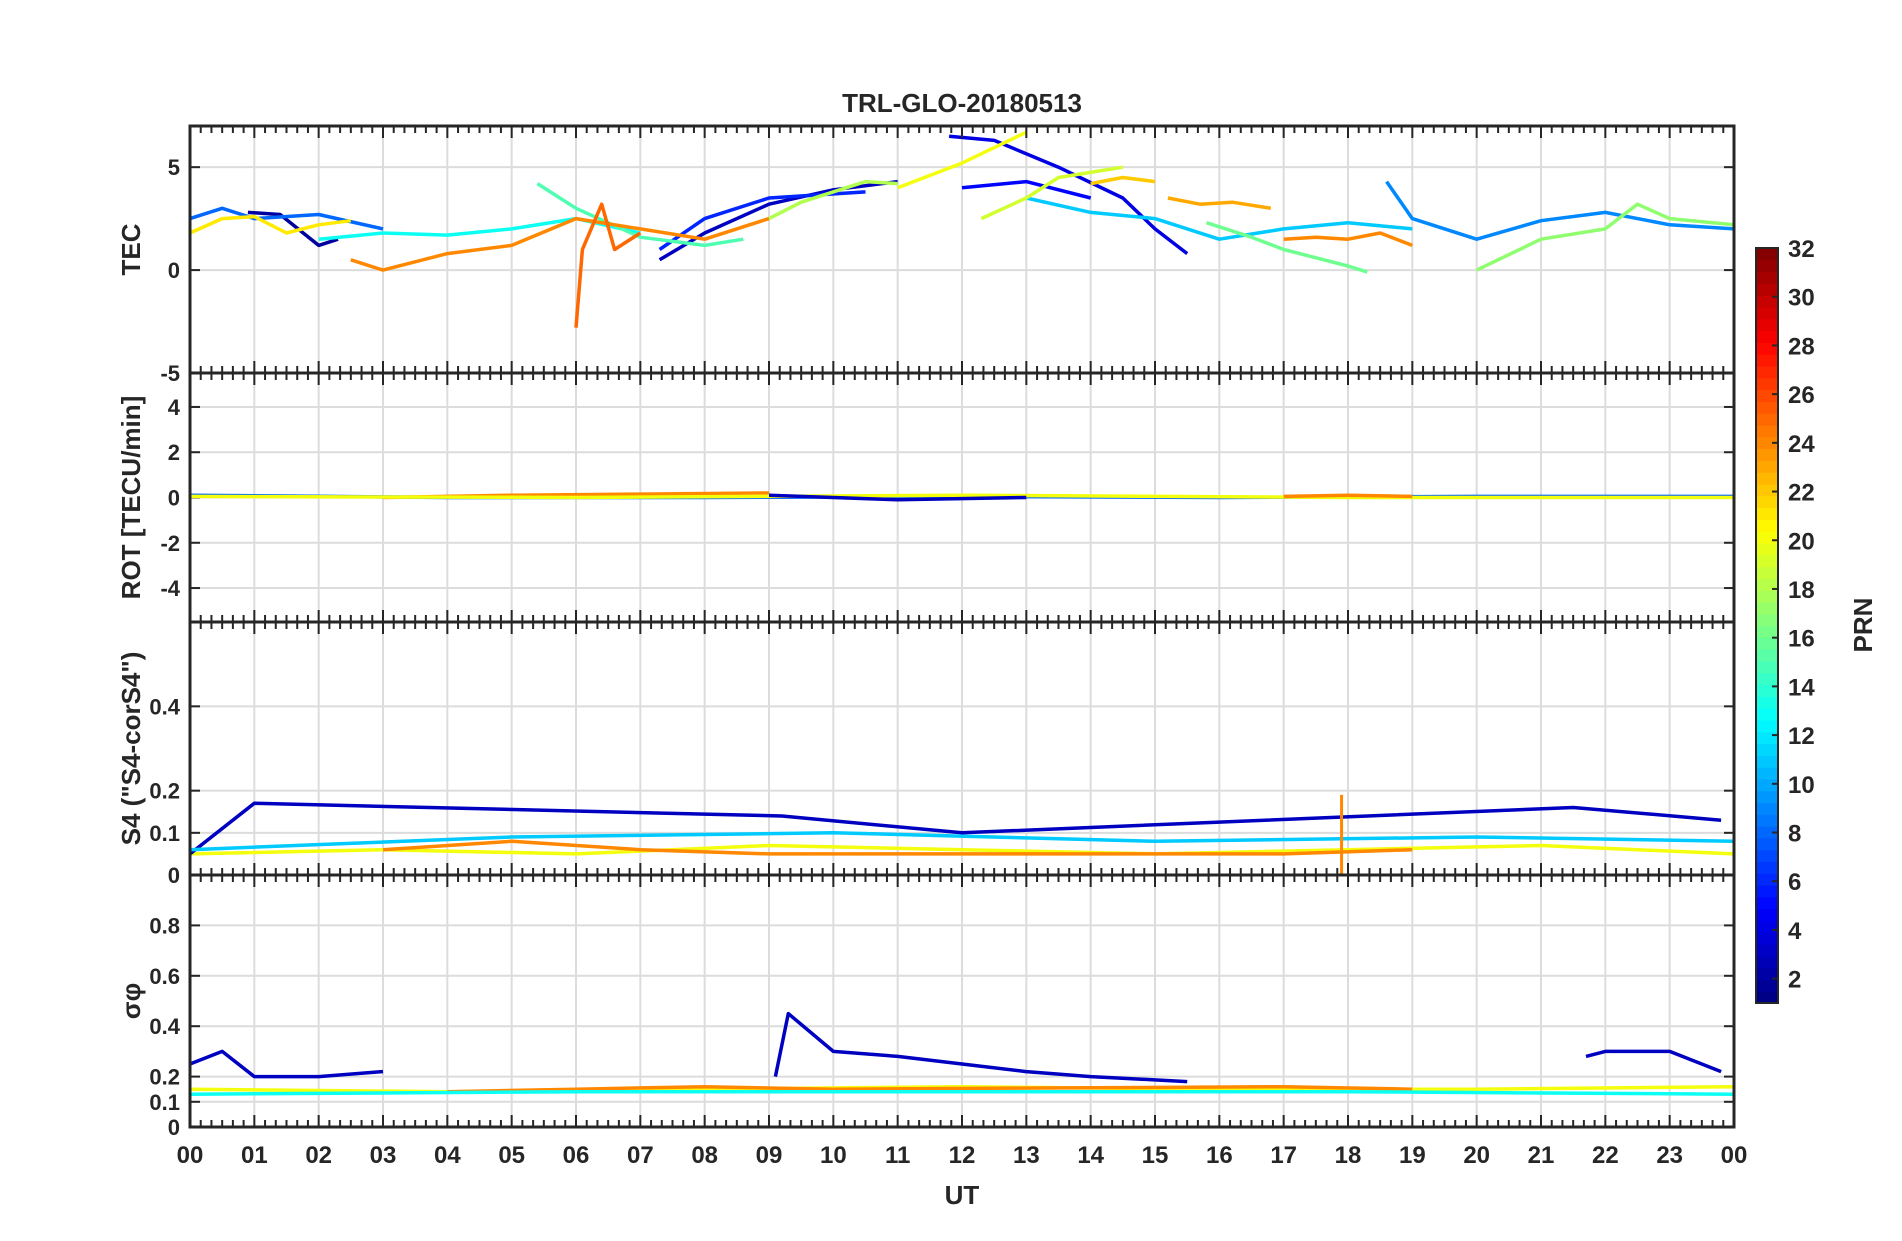 Image resolution: width=1902 pixels, height=1241 pixels. What do you see at coordinates (174, 452) in the screenshot?
I see `panel-2-ytick-label: 2` at bounding box center [174, 452].